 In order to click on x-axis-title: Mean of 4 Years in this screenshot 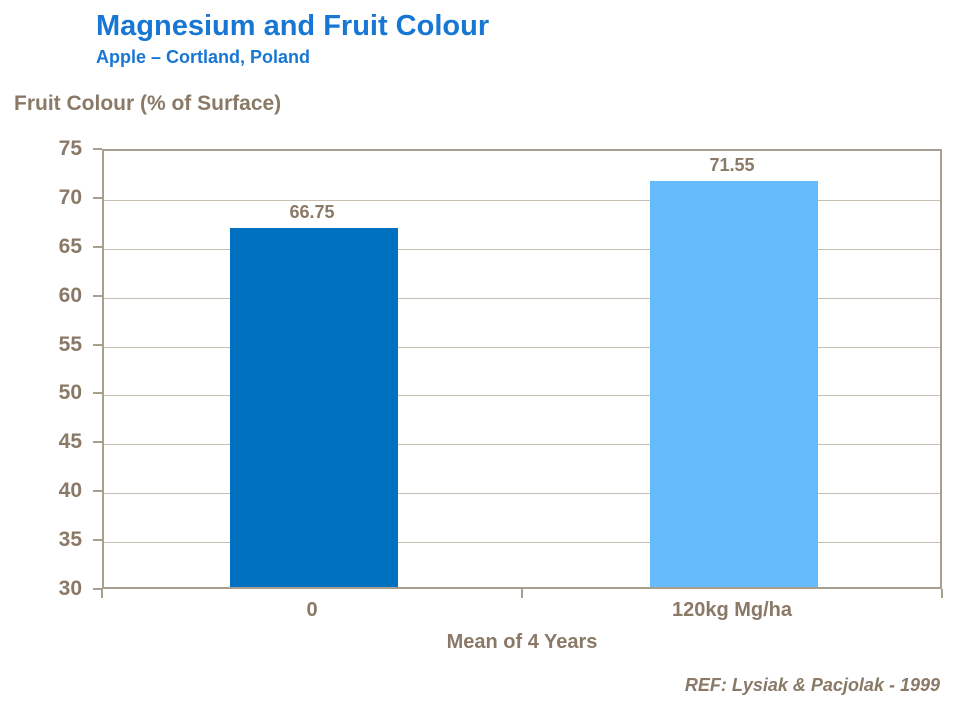, I will do `click(522, 642)`.